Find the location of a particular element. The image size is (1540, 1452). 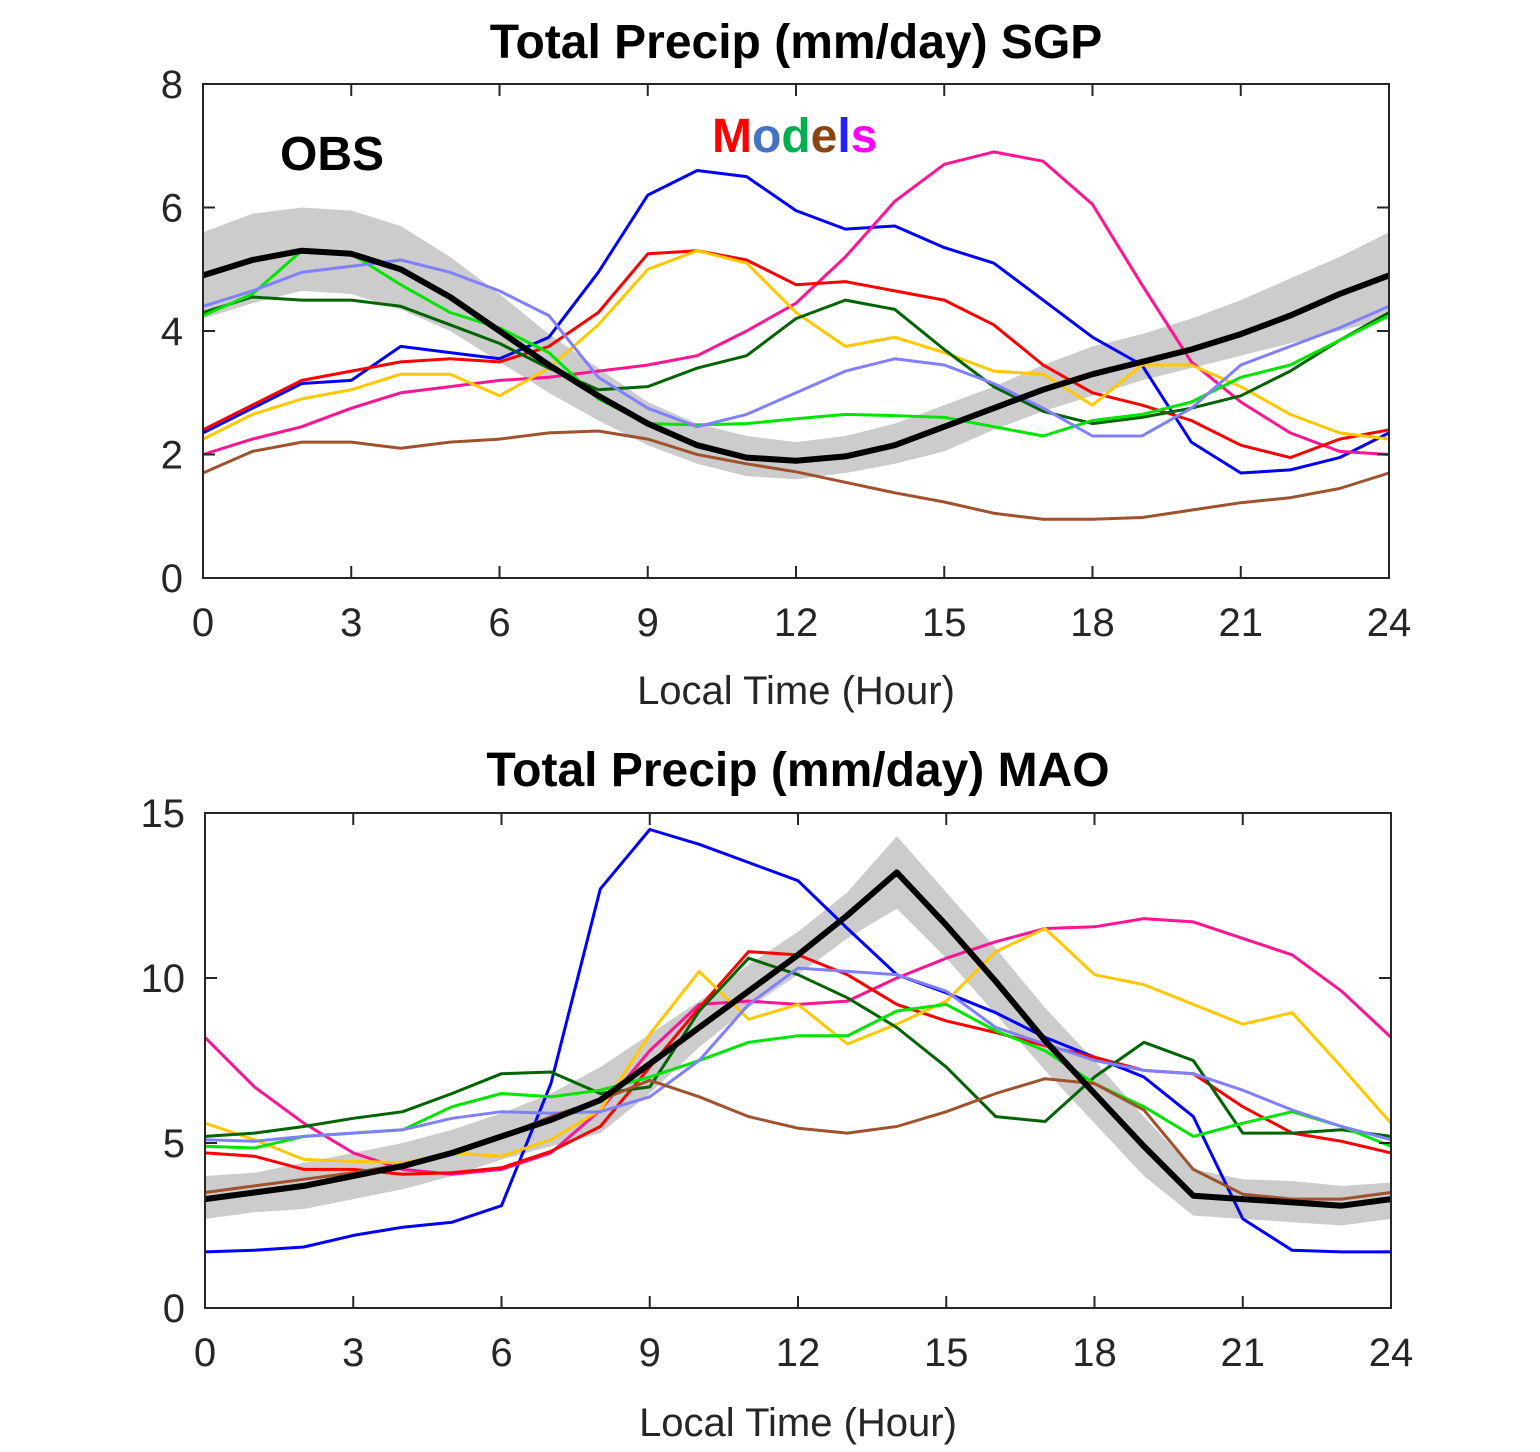

sgp-series-obs is located at coordinates (796, 355).